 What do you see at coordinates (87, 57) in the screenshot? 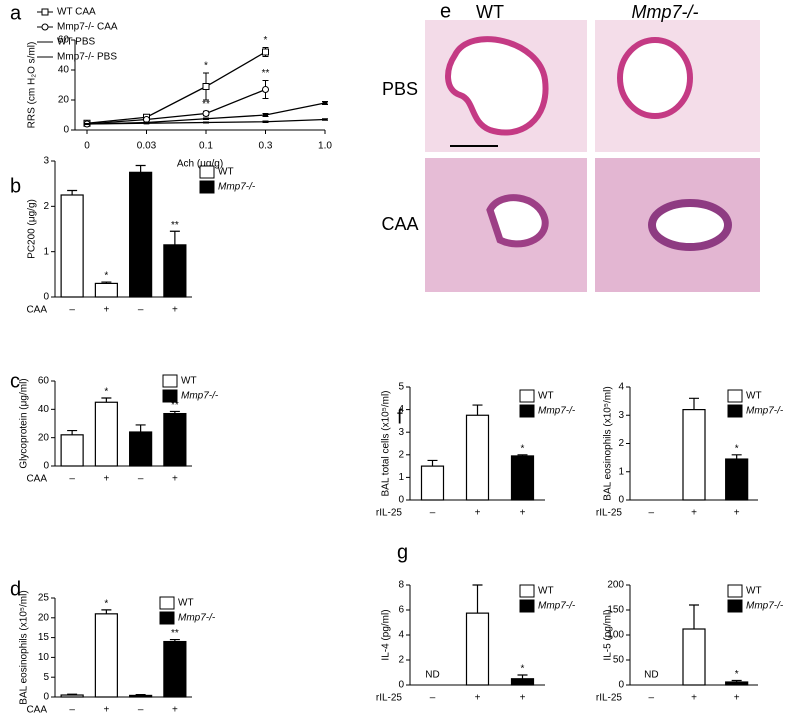
I see `legend-label: Mmp7-/- PBS` at bounding box center [87, 57].